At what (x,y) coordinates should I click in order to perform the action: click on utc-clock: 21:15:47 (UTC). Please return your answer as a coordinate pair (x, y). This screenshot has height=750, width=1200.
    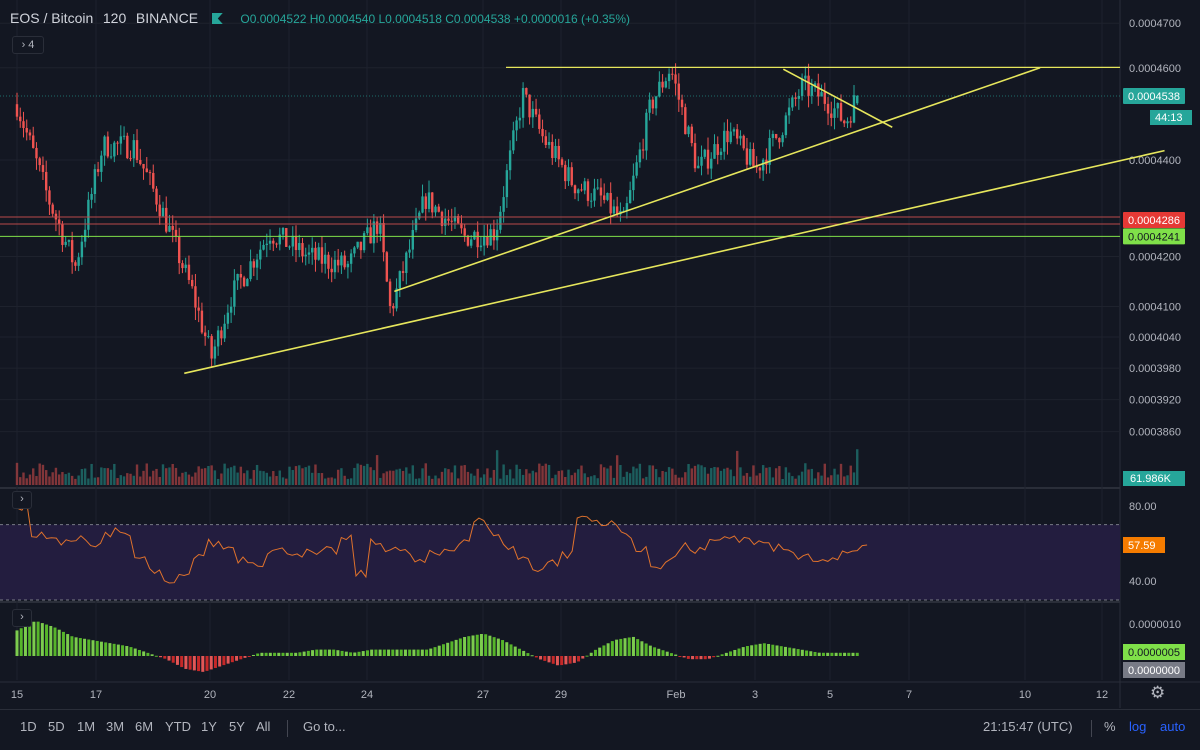
    Looking at the image, I should click on (1028, 726).